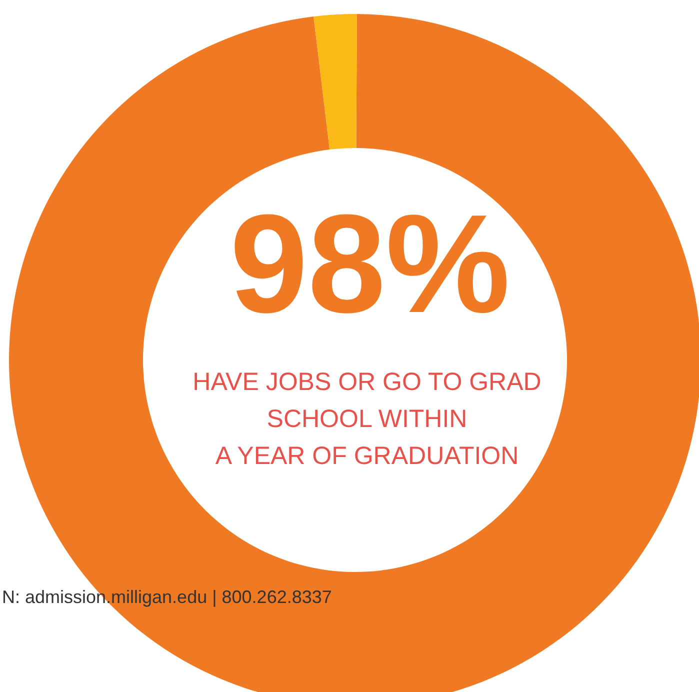 The width and height of the screenshot is (699, 692). I want to click on text: A YEAR OF GRADUATION, so click(367, 456).